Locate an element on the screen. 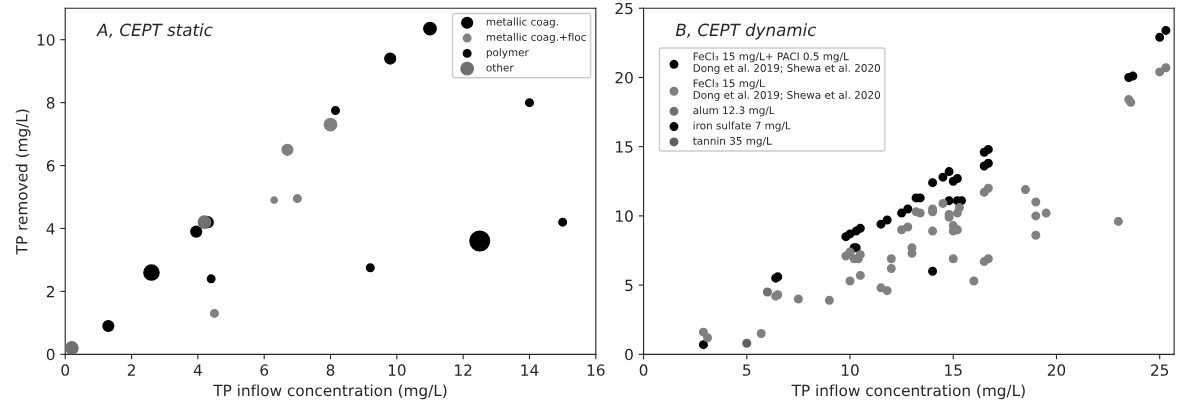 This screenshot has width=1186, height=412. legend-label: alum 12.3 mg/L is located at coordinates (734, 111).